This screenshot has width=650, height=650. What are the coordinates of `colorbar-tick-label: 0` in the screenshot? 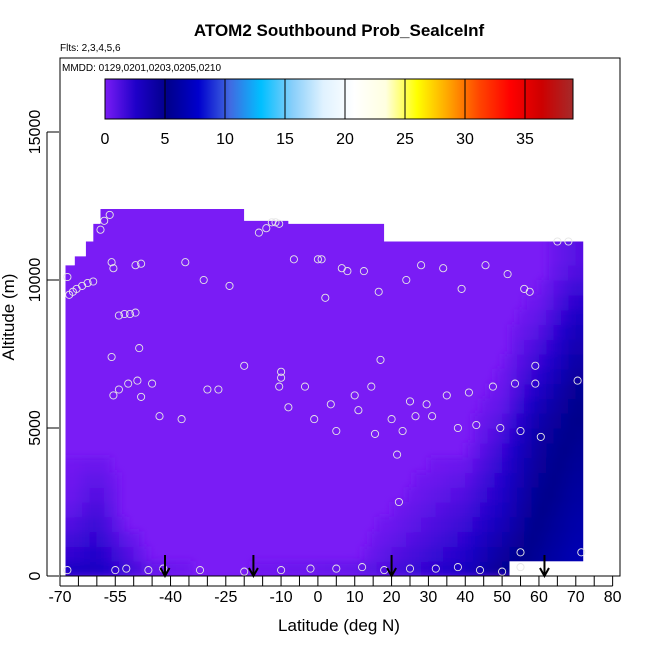 It's located at (105, 139).